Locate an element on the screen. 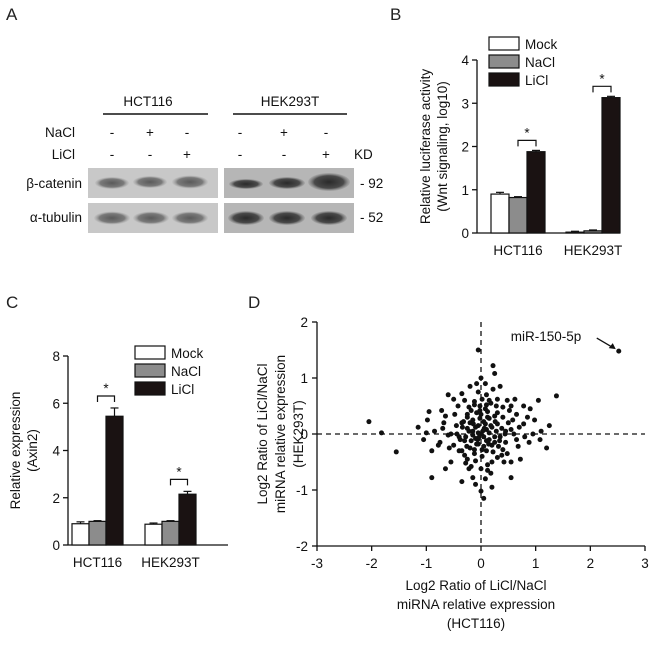 This screenshot has height=653, width=650. y-axis-label: Relative expression (Axin2) is located at coordinates (24, 451).